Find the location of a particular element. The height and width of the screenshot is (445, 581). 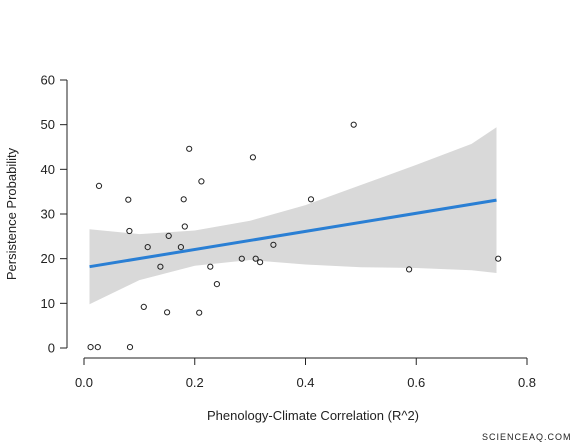

x-tick-label: 0.4 is located at coordinates (305, 382).